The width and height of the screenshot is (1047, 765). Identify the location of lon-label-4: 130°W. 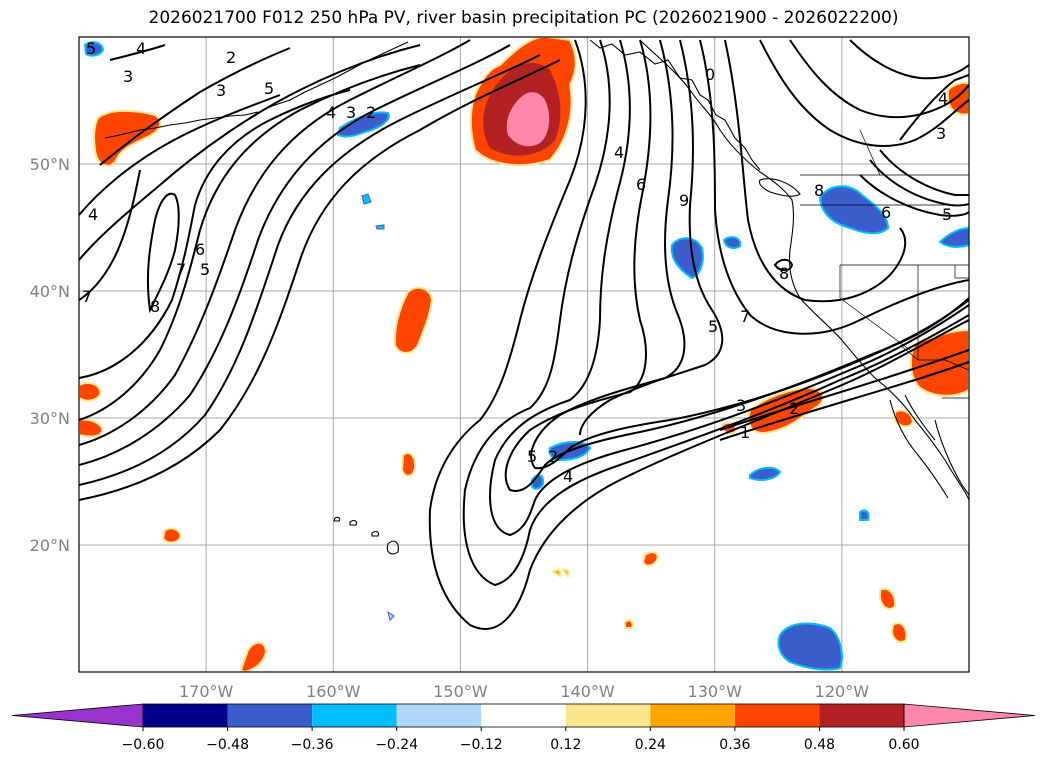
(715, 691).